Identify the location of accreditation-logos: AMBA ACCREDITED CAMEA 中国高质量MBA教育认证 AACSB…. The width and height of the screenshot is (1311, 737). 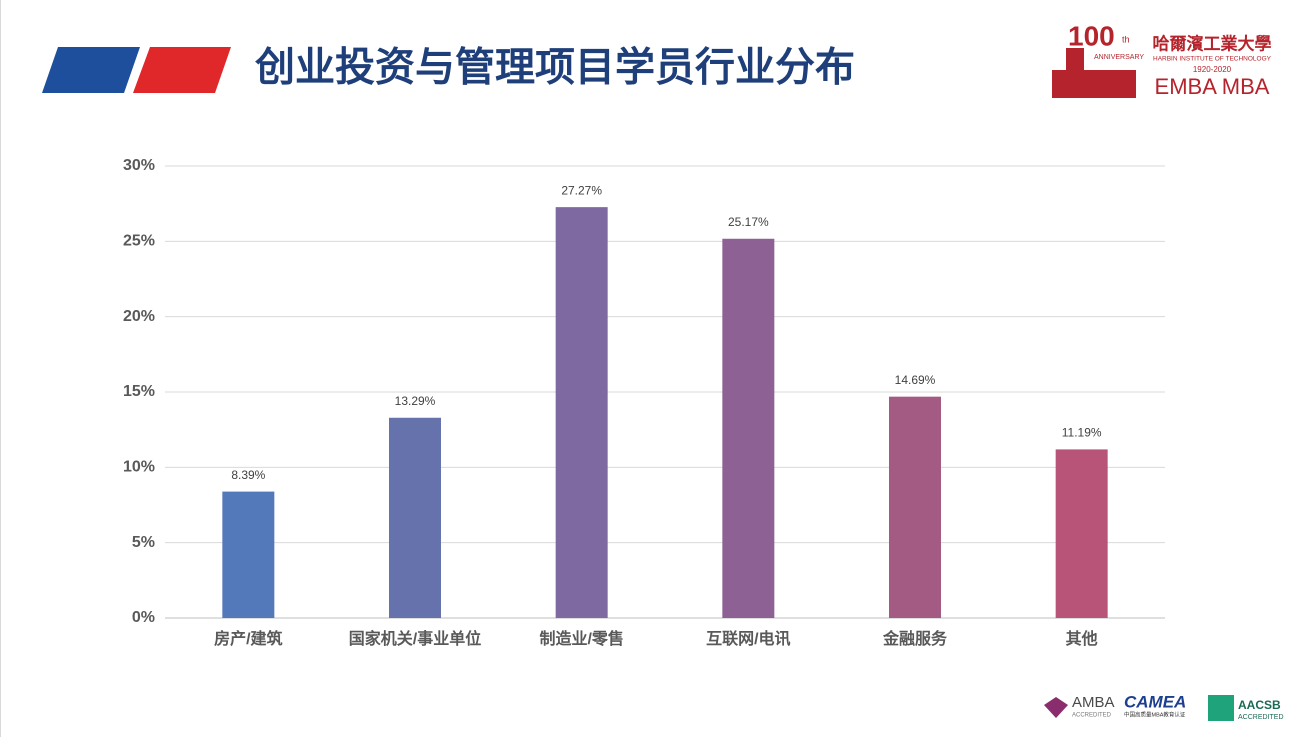
(1164, 706).